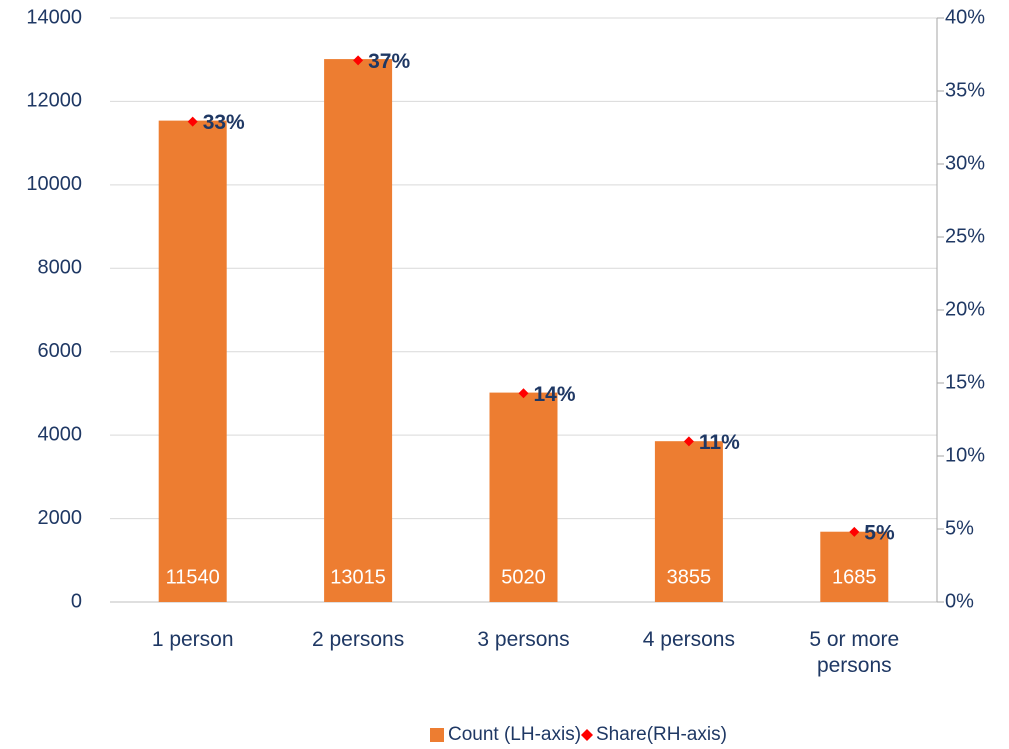 This screenshot has width=1009, height=749. What do you see at coordinates (54, 101) in the screenshot?
I see `y-tick-label: 12000` at bounding box center [54, 101].